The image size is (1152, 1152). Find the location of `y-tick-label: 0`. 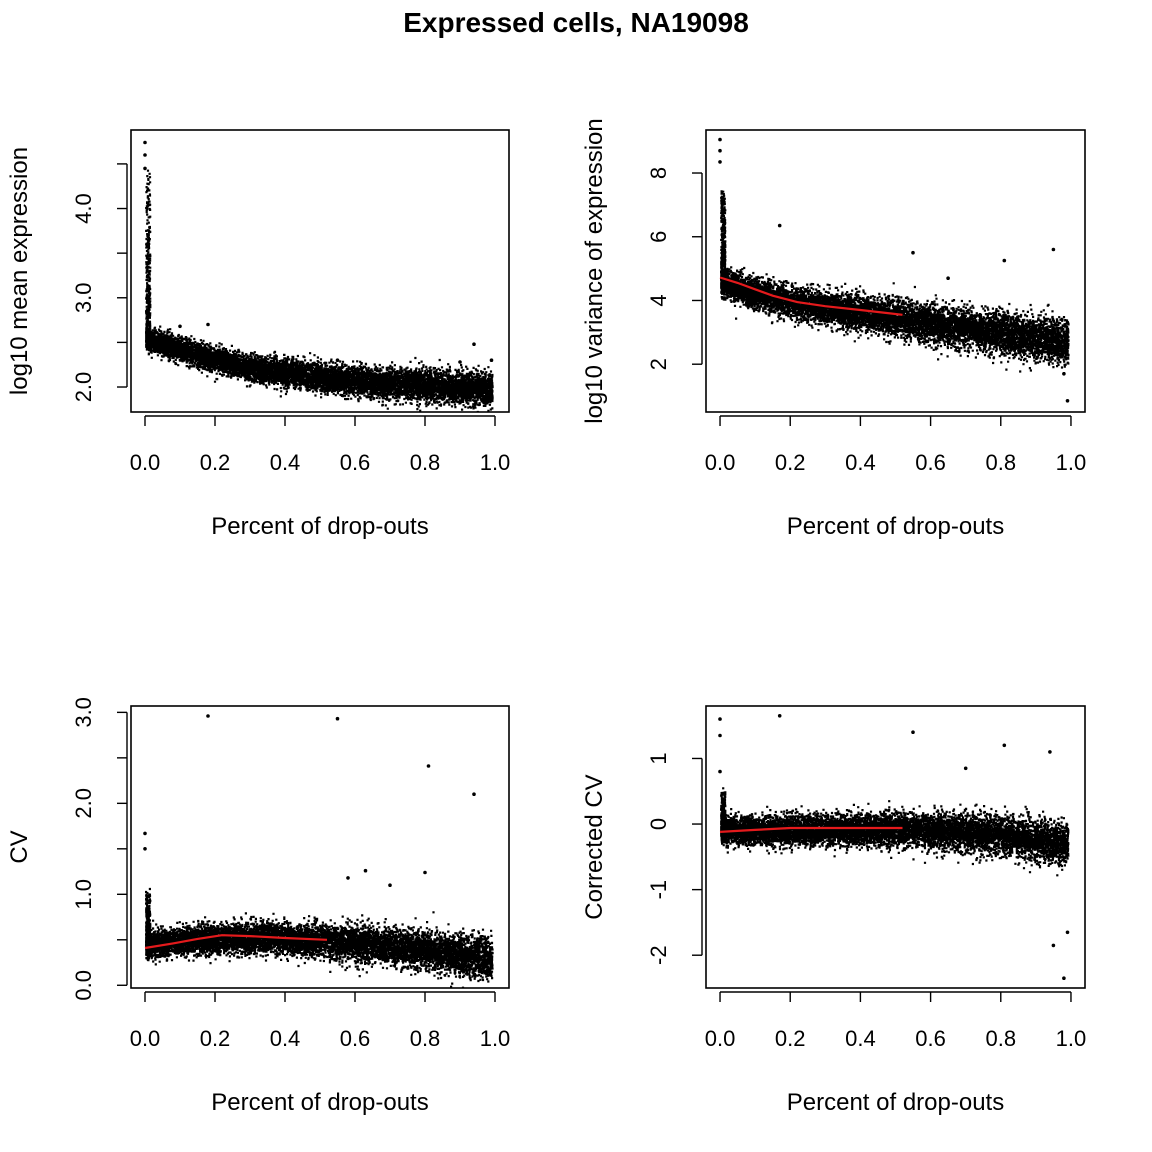

y-tick-label: 0 is located at coordinates (658, 824).